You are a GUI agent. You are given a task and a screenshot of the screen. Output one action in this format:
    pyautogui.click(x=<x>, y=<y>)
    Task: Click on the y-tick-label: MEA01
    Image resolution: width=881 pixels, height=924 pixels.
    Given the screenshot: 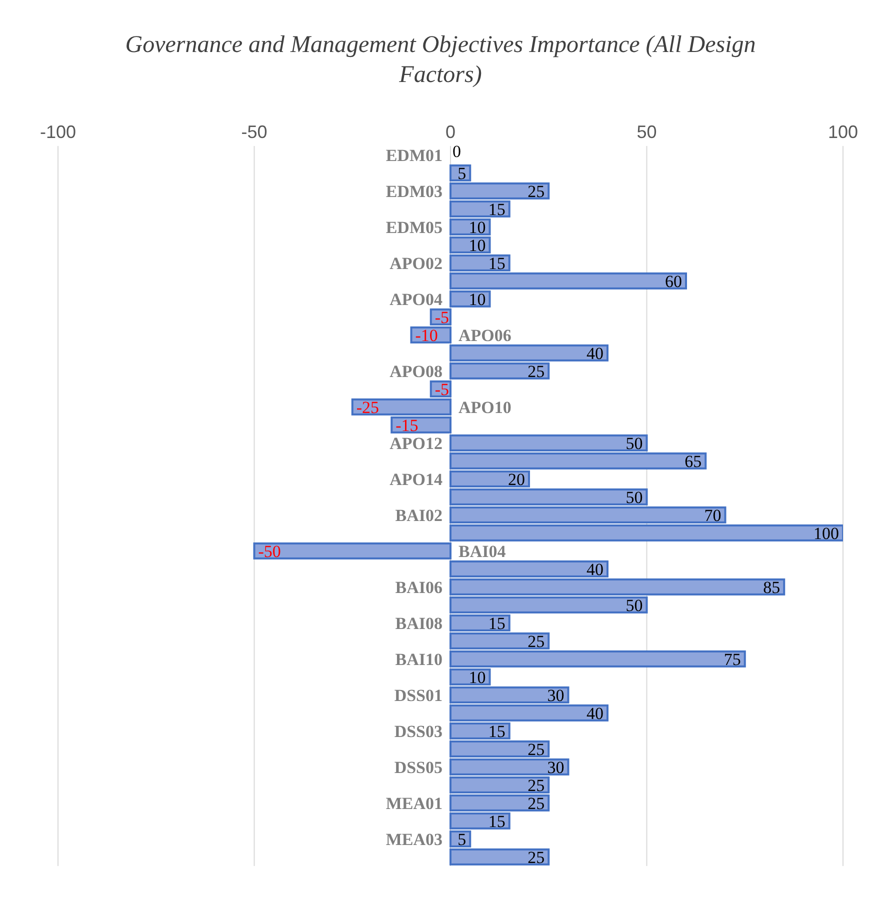 What is the action you would take?
    pyautogui.click(x=414, y=803)
    